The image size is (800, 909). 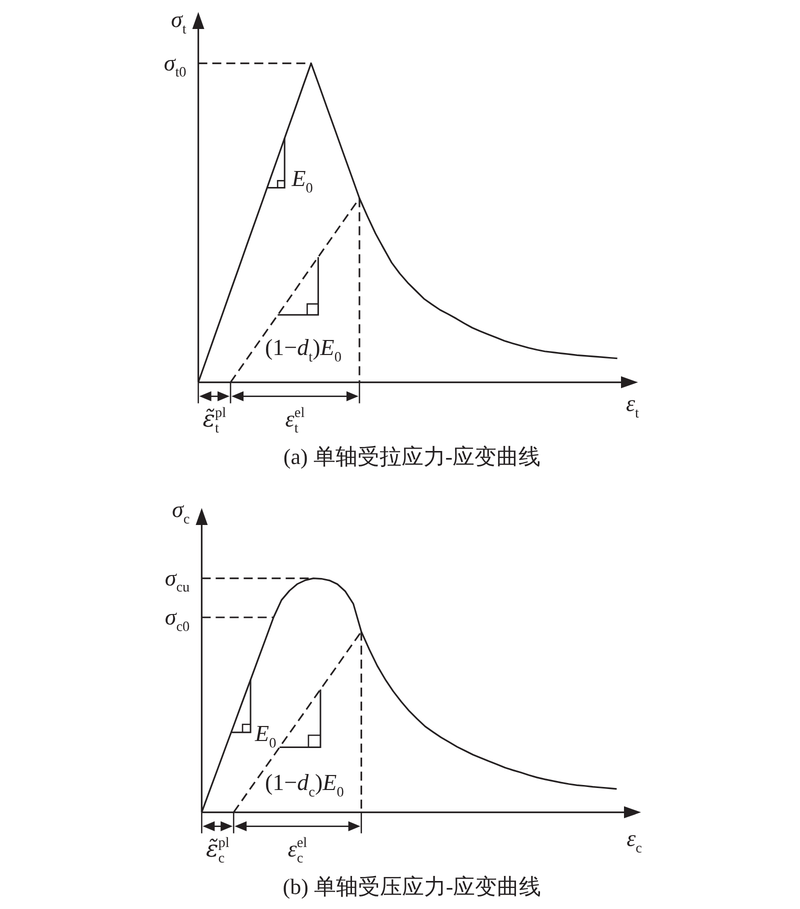 What do you see at coordinates (177, 619) in the screenshot?
I see `text: σ$_{c0}$` at bounding box center [177, 619].